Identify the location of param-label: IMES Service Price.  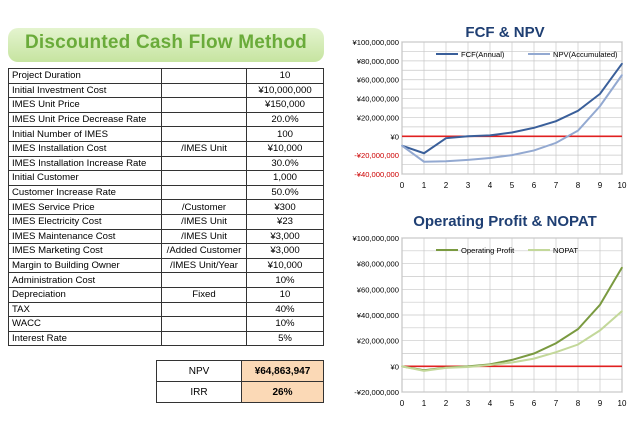
(85, 207).